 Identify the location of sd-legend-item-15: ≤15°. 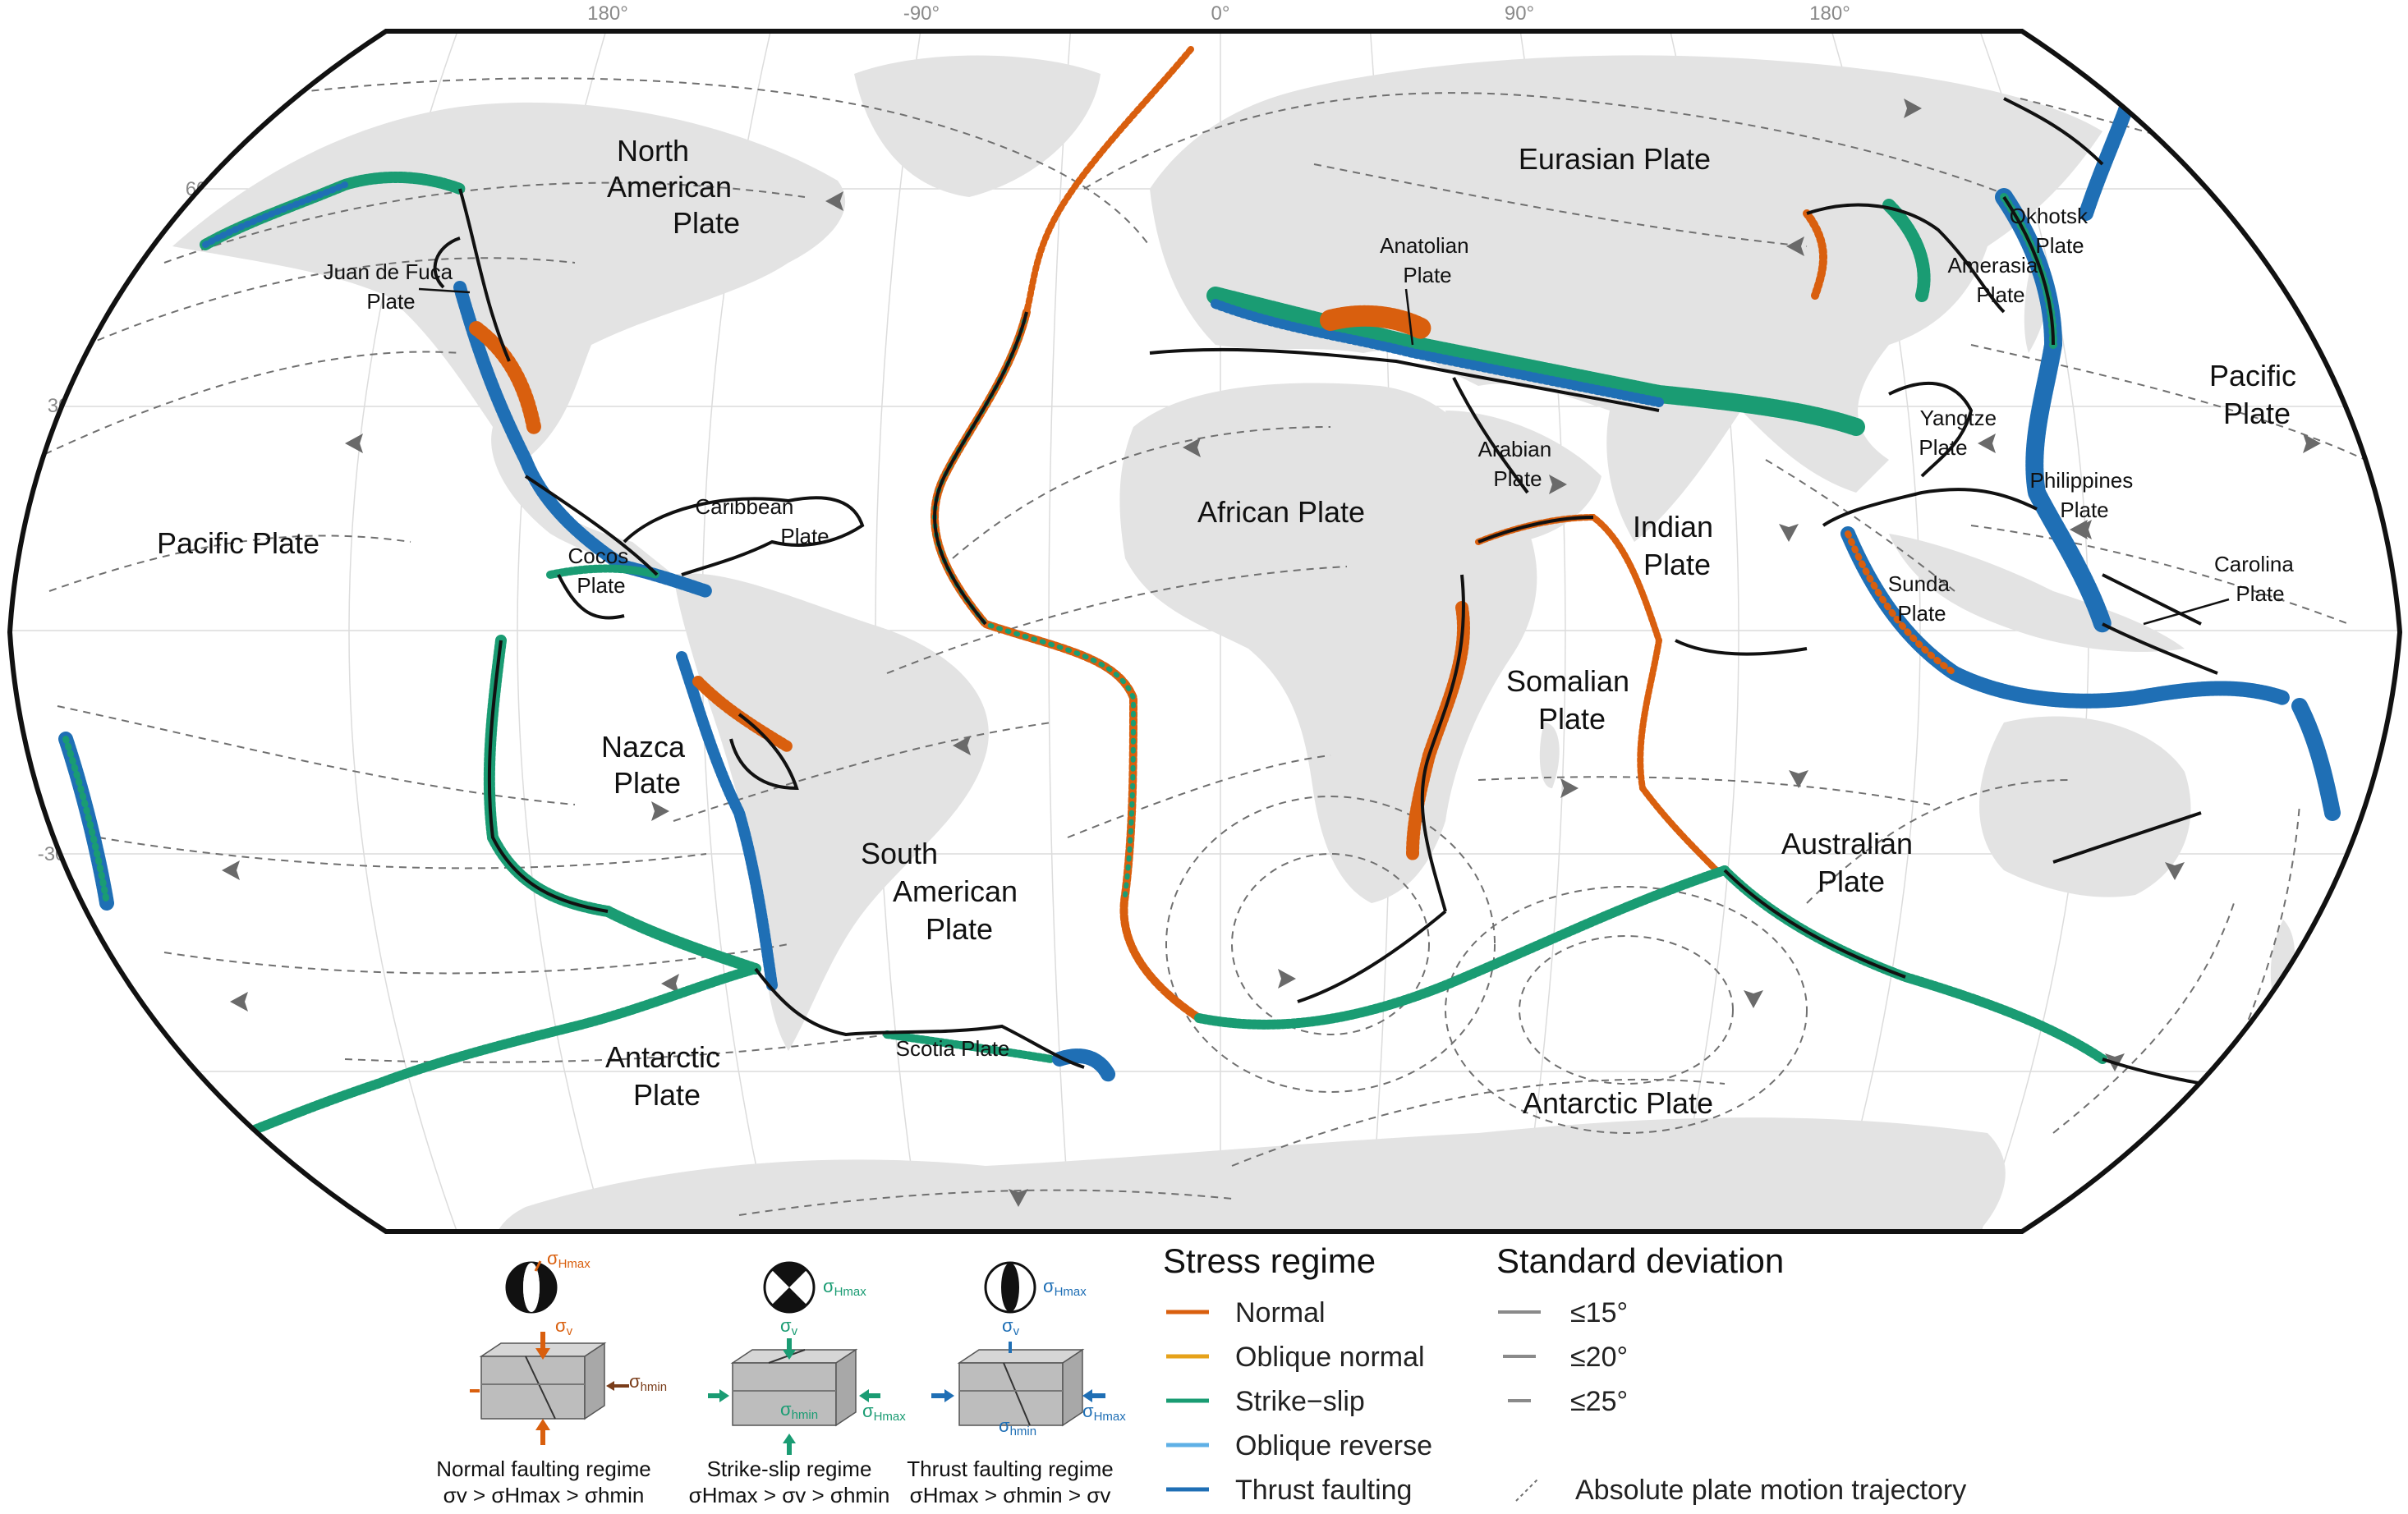
(1563, 1312).